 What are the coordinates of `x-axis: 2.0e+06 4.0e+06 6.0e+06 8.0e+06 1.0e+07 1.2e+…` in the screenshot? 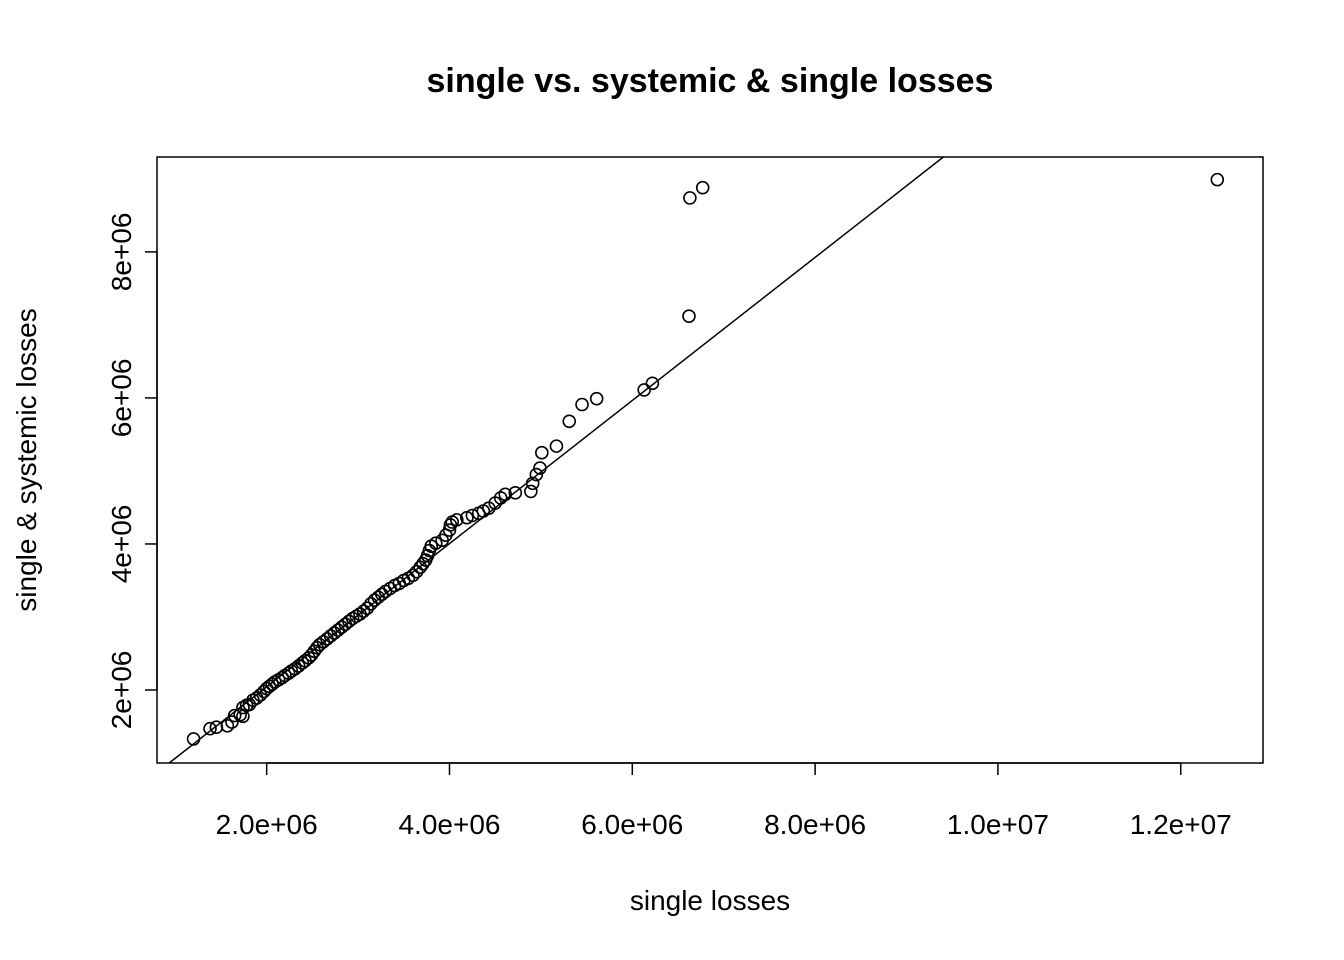 It's located at (724, 801).